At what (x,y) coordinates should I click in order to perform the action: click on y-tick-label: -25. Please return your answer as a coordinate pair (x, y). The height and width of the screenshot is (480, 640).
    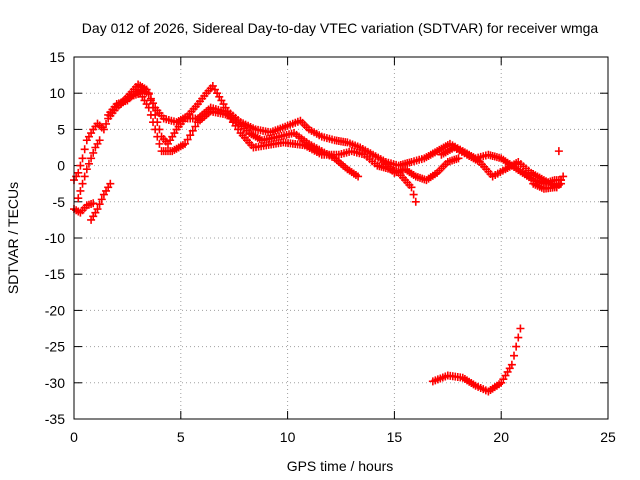
    Looking at the image, I should click on (55, 347).